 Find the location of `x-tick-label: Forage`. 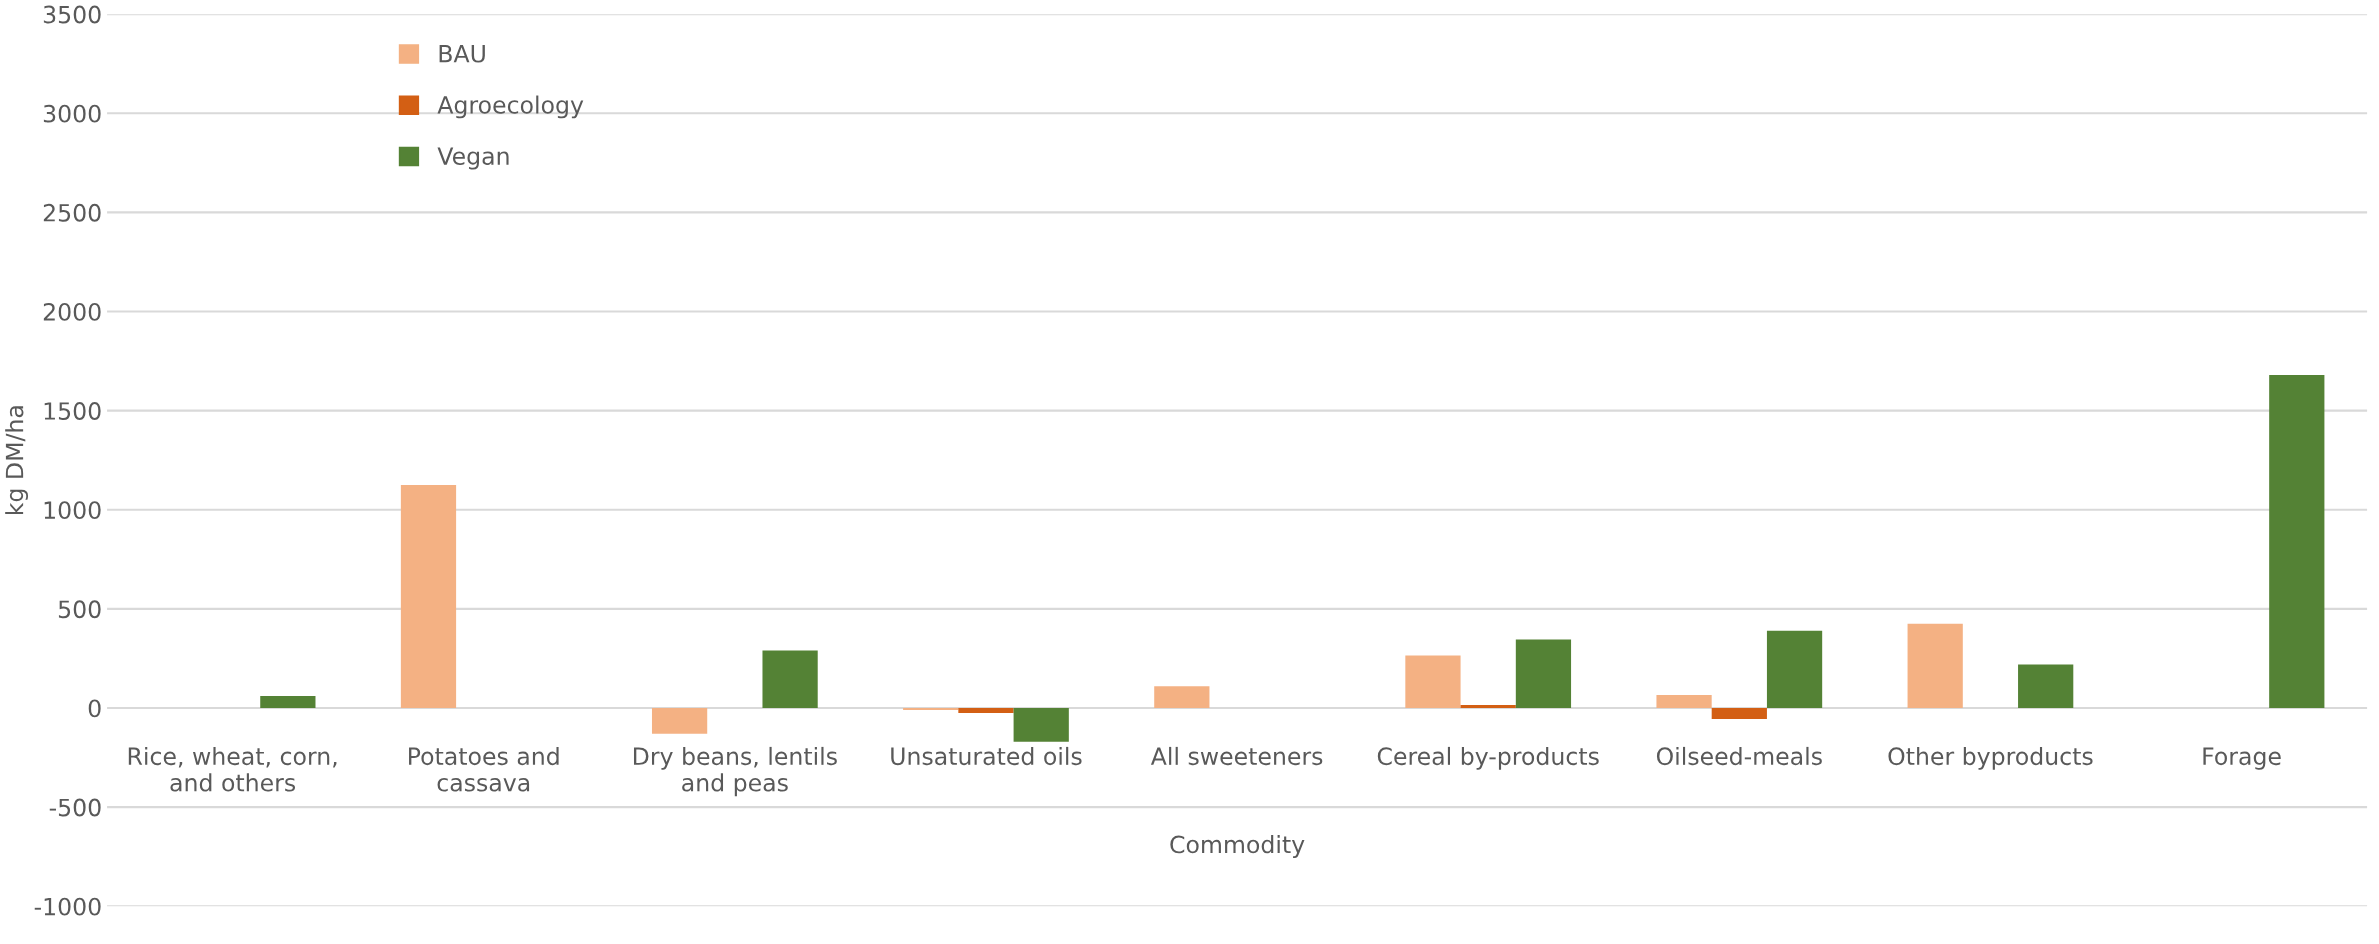

x-tick-label: Forage is located at coordinates (2242, 758).